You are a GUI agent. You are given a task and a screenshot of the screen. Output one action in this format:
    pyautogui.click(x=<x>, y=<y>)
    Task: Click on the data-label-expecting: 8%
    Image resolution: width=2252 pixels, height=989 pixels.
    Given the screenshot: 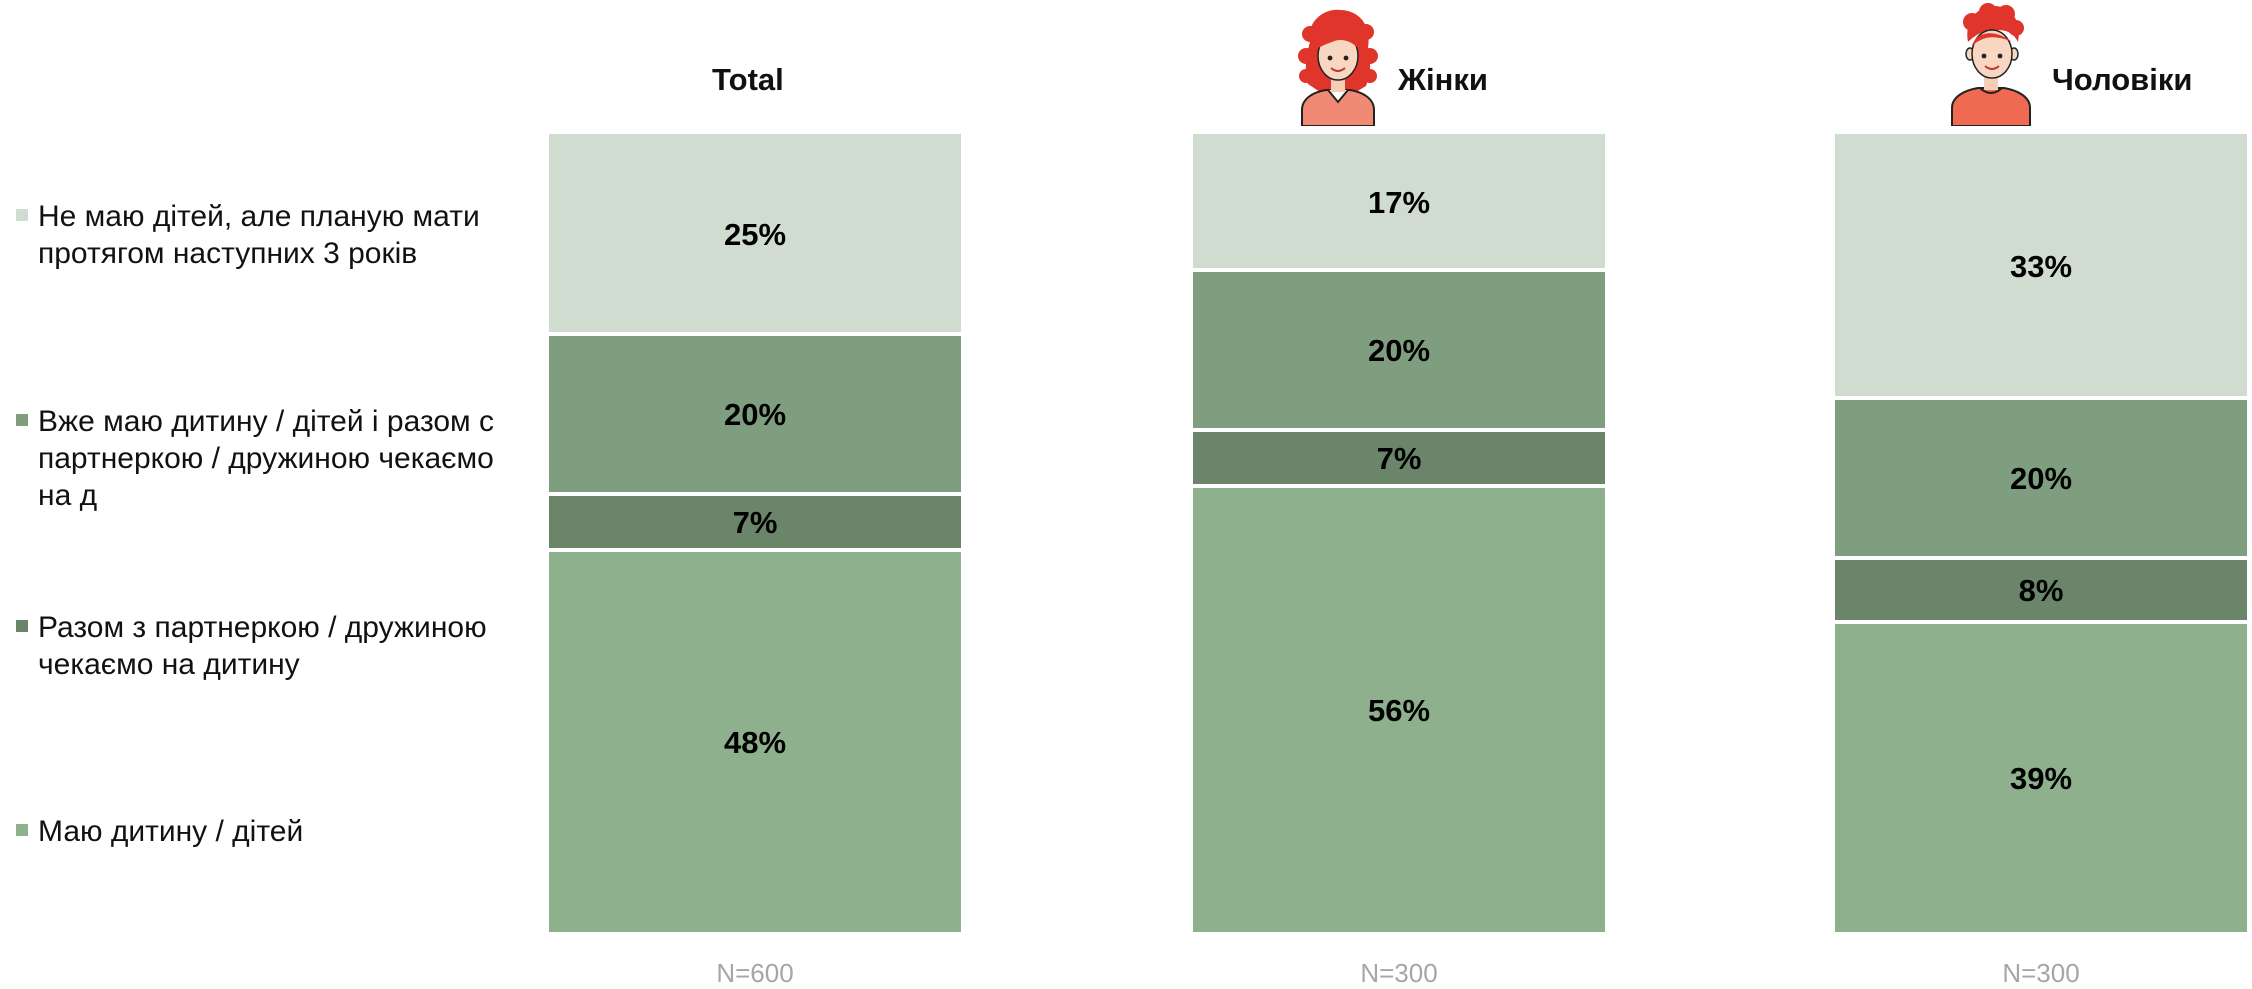 What is the action you would take?
    pyautogui.click(x=2041, y=590)
    